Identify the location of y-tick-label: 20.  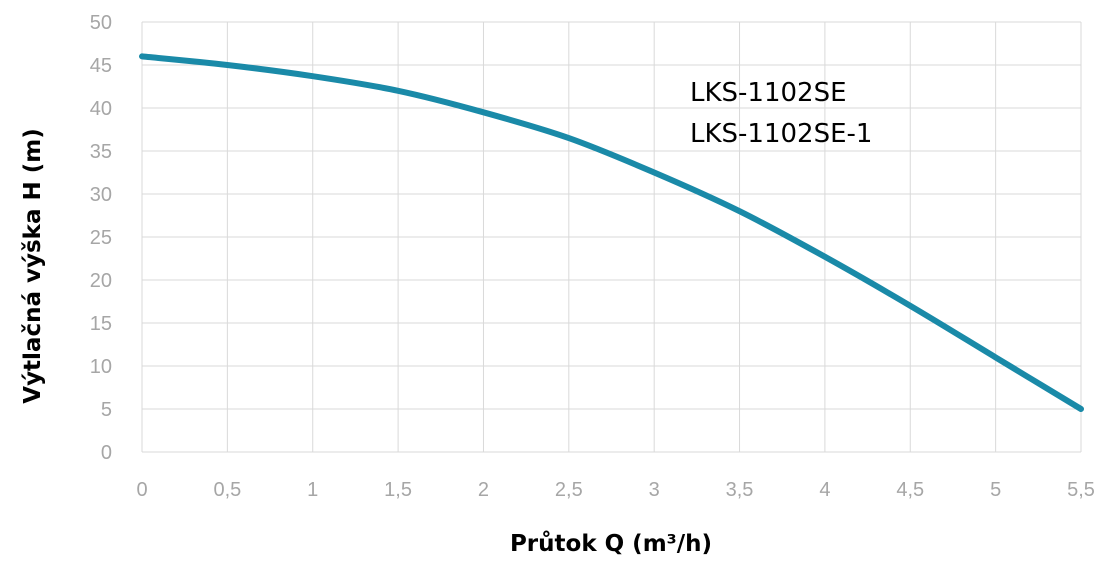
(101, 281).